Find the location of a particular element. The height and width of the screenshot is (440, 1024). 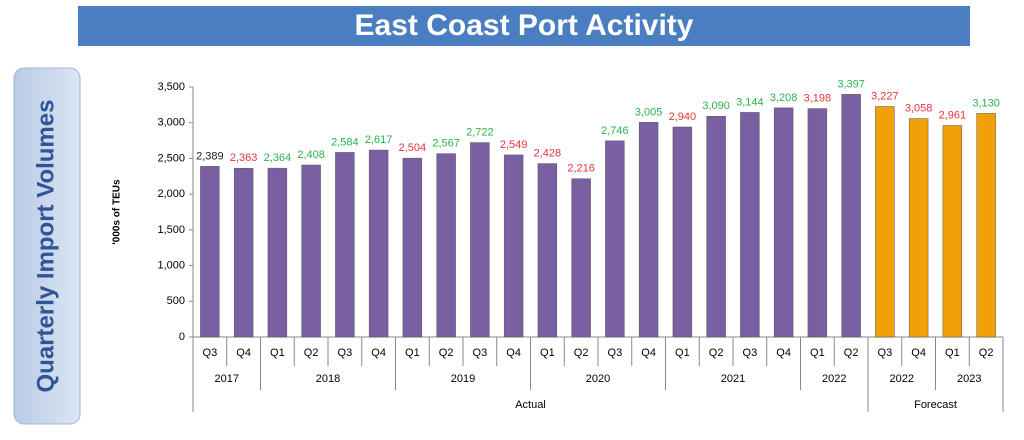

value-label: 2,363 is located at coordinates (244, 158).